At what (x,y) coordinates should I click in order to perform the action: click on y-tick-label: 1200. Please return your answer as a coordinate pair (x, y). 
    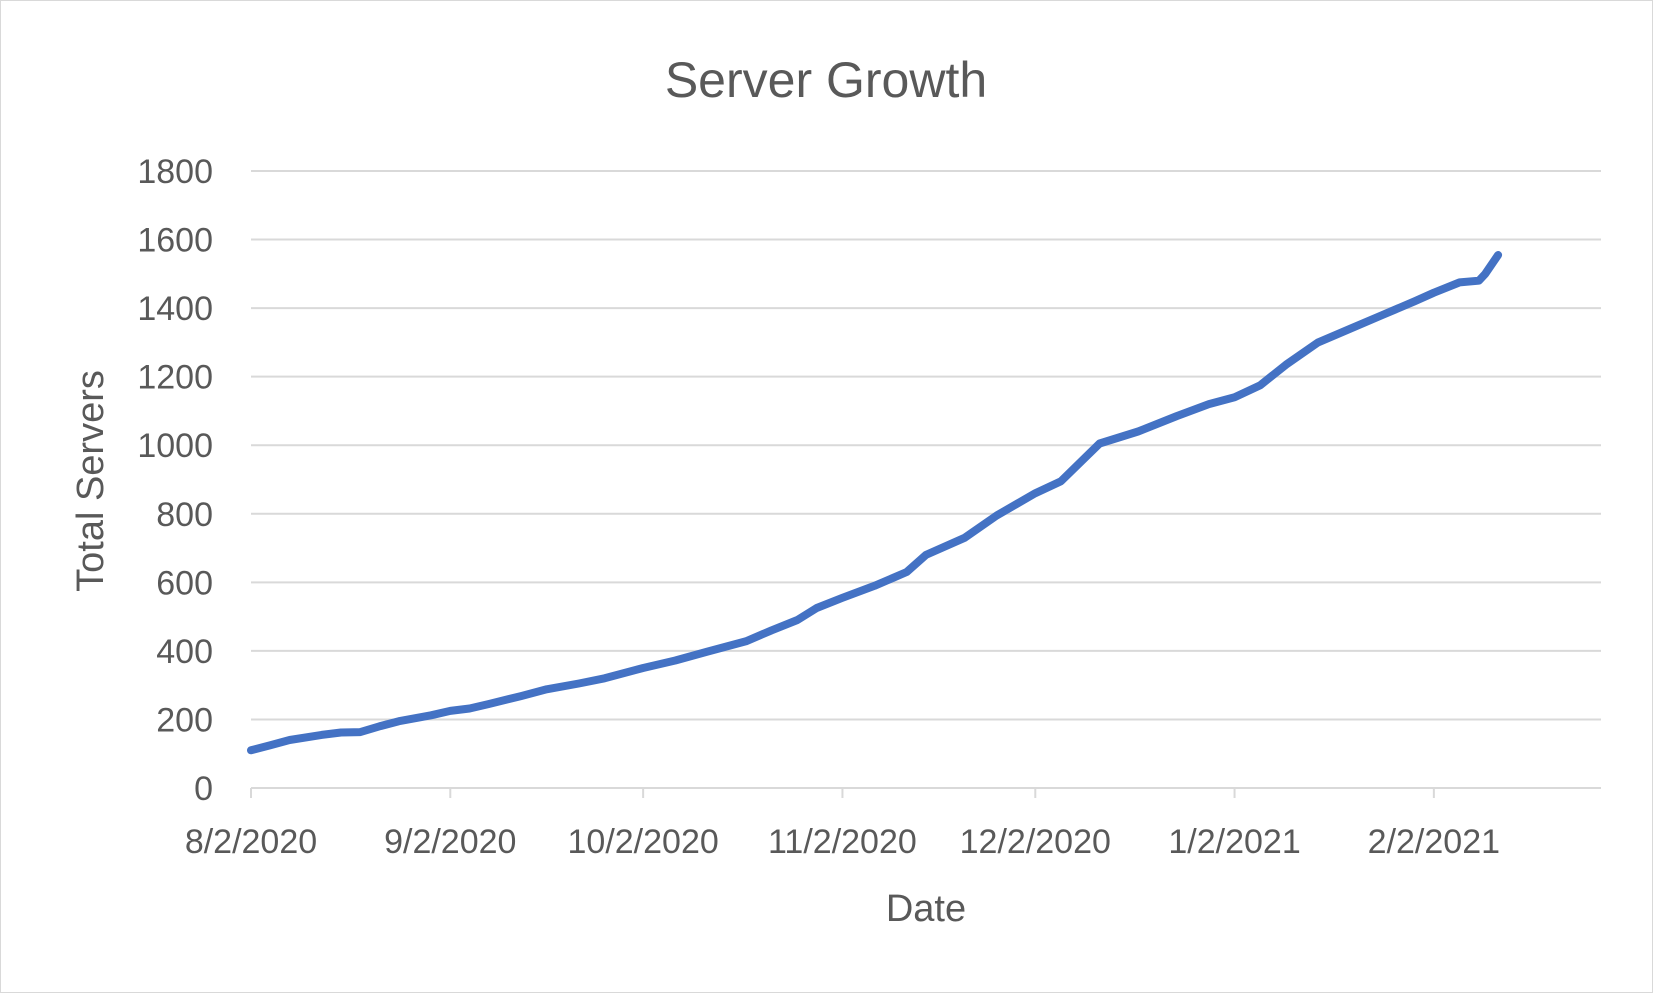
    Looking at the image, I should click on (175, 378).